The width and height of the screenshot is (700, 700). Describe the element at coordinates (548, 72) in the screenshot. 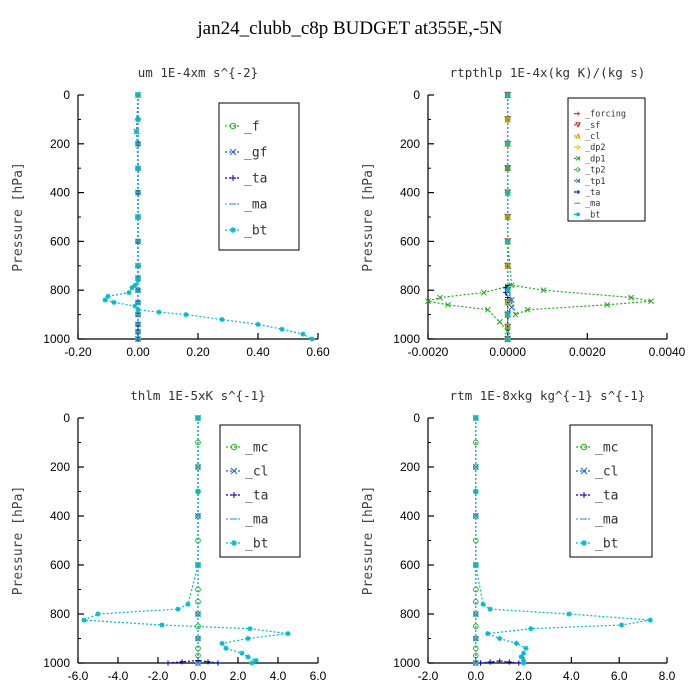

I see `panel-title: rtpthlp 1E-4x(kg K)/(kg s)` at that location.